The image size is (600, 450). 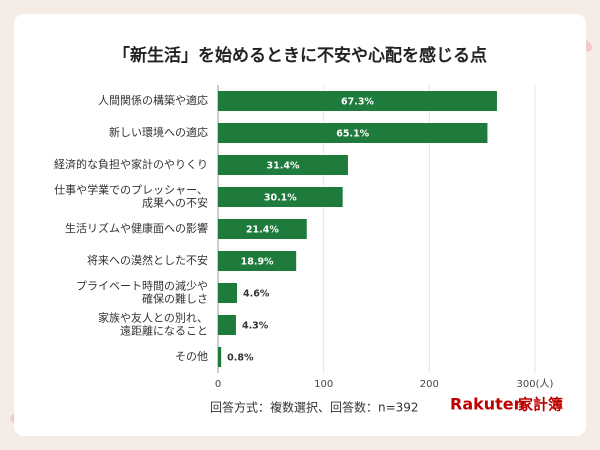 What do you see at coordinates (487, 404) in the screenshot?
I see `logo-brand: Rakuten` at bounding box center [487, 404].